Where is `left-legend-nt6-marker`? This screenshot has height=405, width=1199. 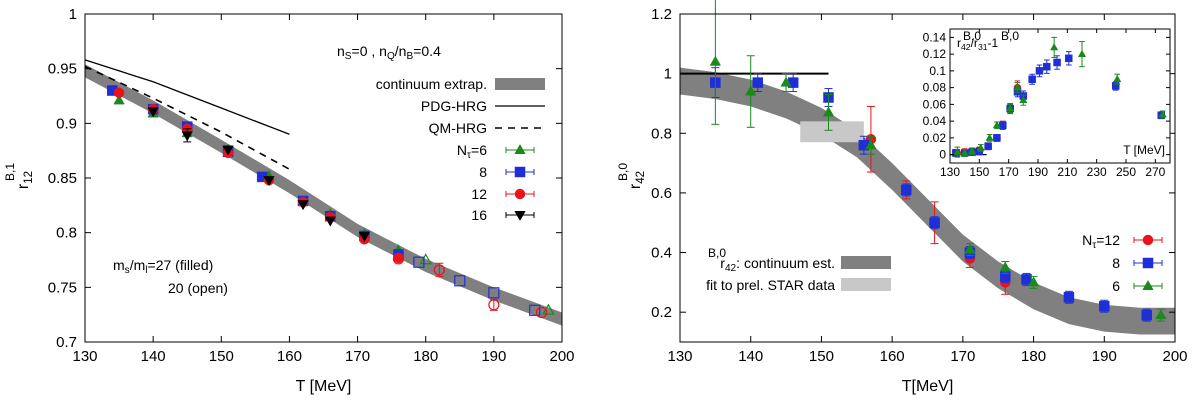 left-legend-nt6-marker is located at coordinates (520, 148).